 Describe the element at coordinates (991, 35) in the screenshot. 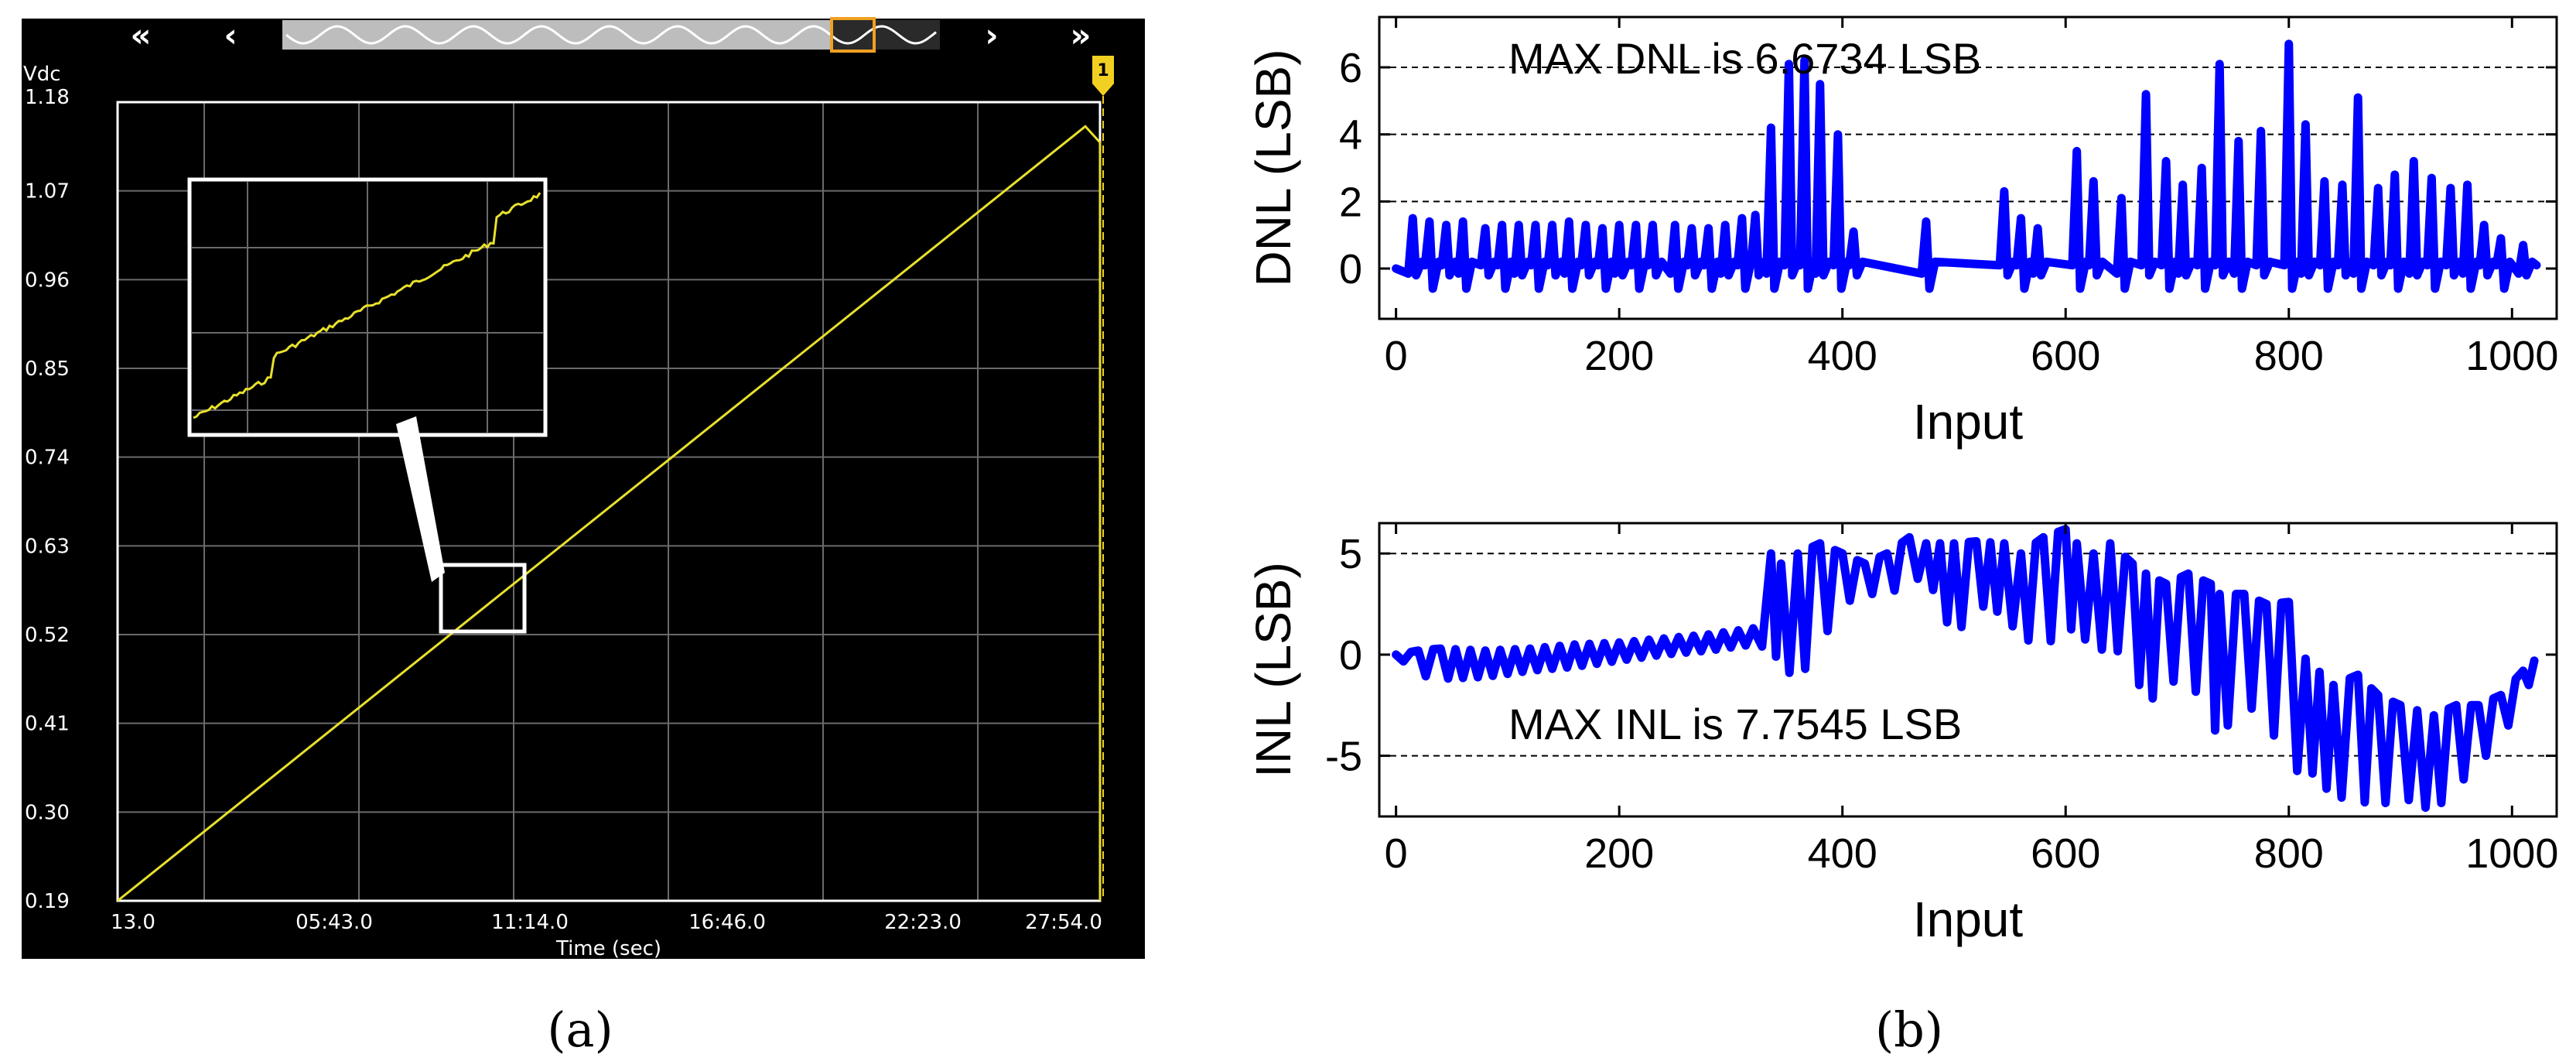

I see `nav-next-button: ›` at that location.